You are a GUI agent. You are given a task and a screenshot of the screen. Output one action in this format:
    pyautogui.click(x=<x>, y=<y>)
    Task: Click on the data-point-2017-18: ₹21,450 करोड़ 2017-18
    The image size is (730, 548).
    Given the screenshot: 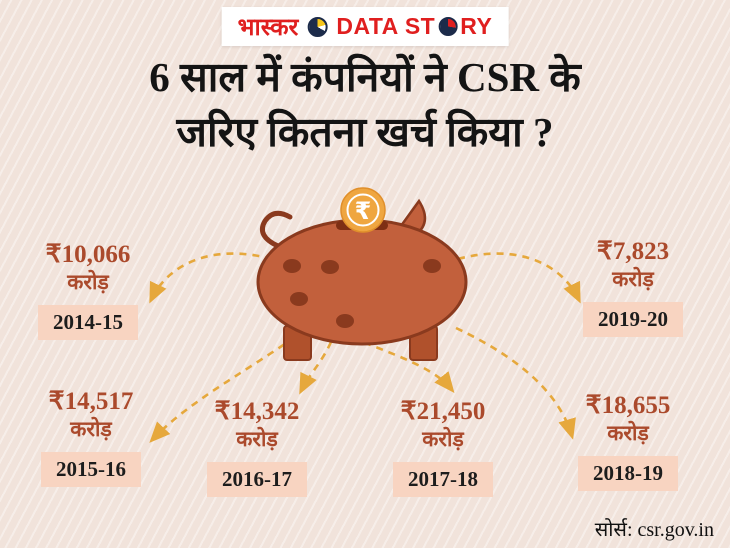 What is the action you would take?
    pyautogui.click(x=443, y=447)
    